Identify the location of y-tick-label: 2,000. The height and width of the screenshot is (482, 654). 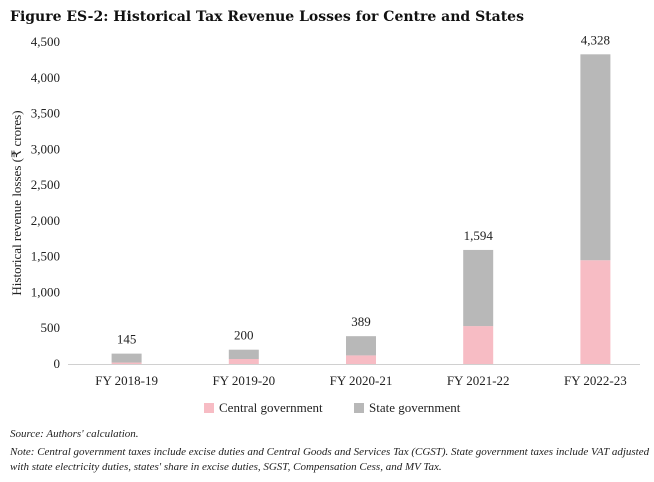
(45, 220).